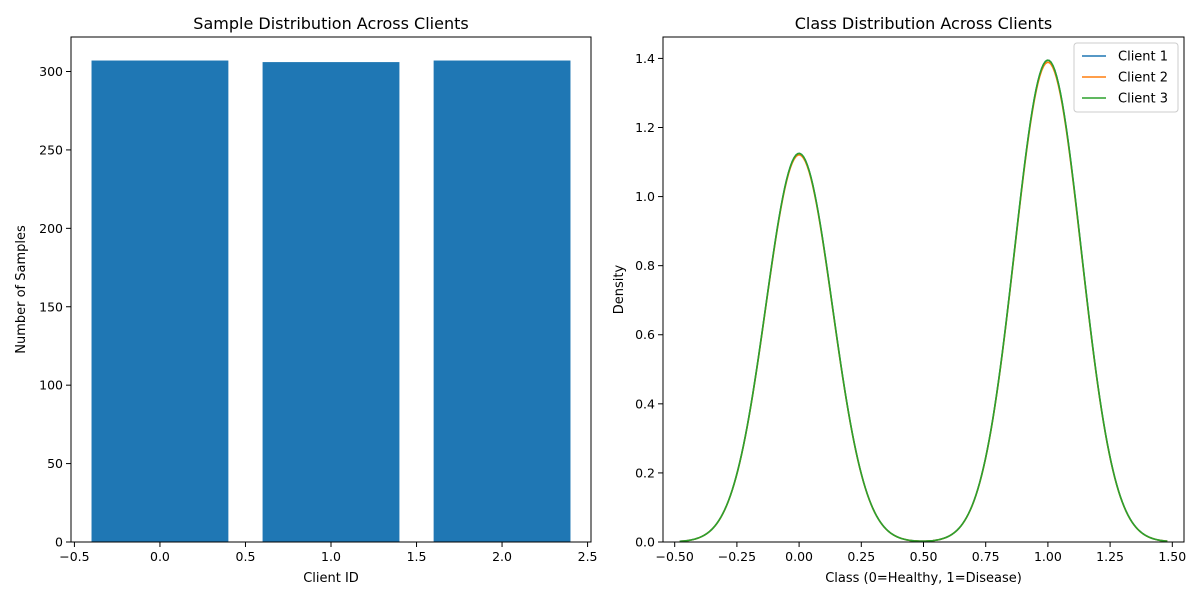 The image size is (1200, 604). Describe the element at coordinates (799, 556) in the screenshot. I see `density-x-tick-label: 0.00` at that location.